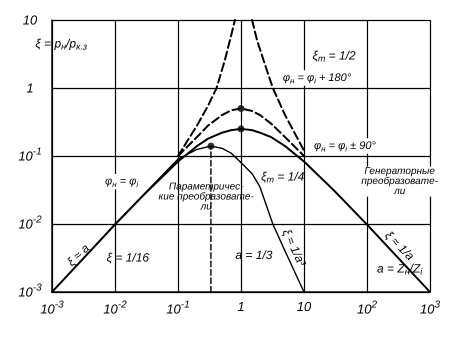  I want to click on annotation: ξ ≈ 1/a, so click(400, 246).